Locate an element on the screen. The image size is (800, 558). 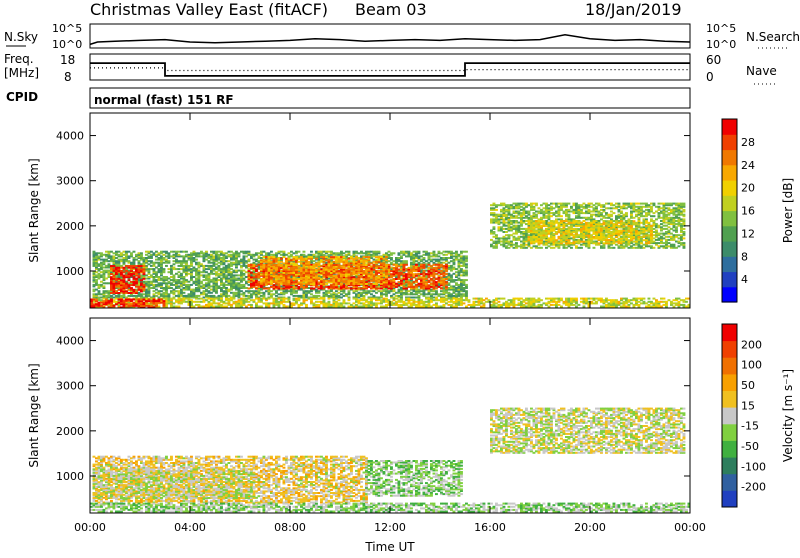
nsky-tick-top: 10^5 is located at coordinates (67, 28).